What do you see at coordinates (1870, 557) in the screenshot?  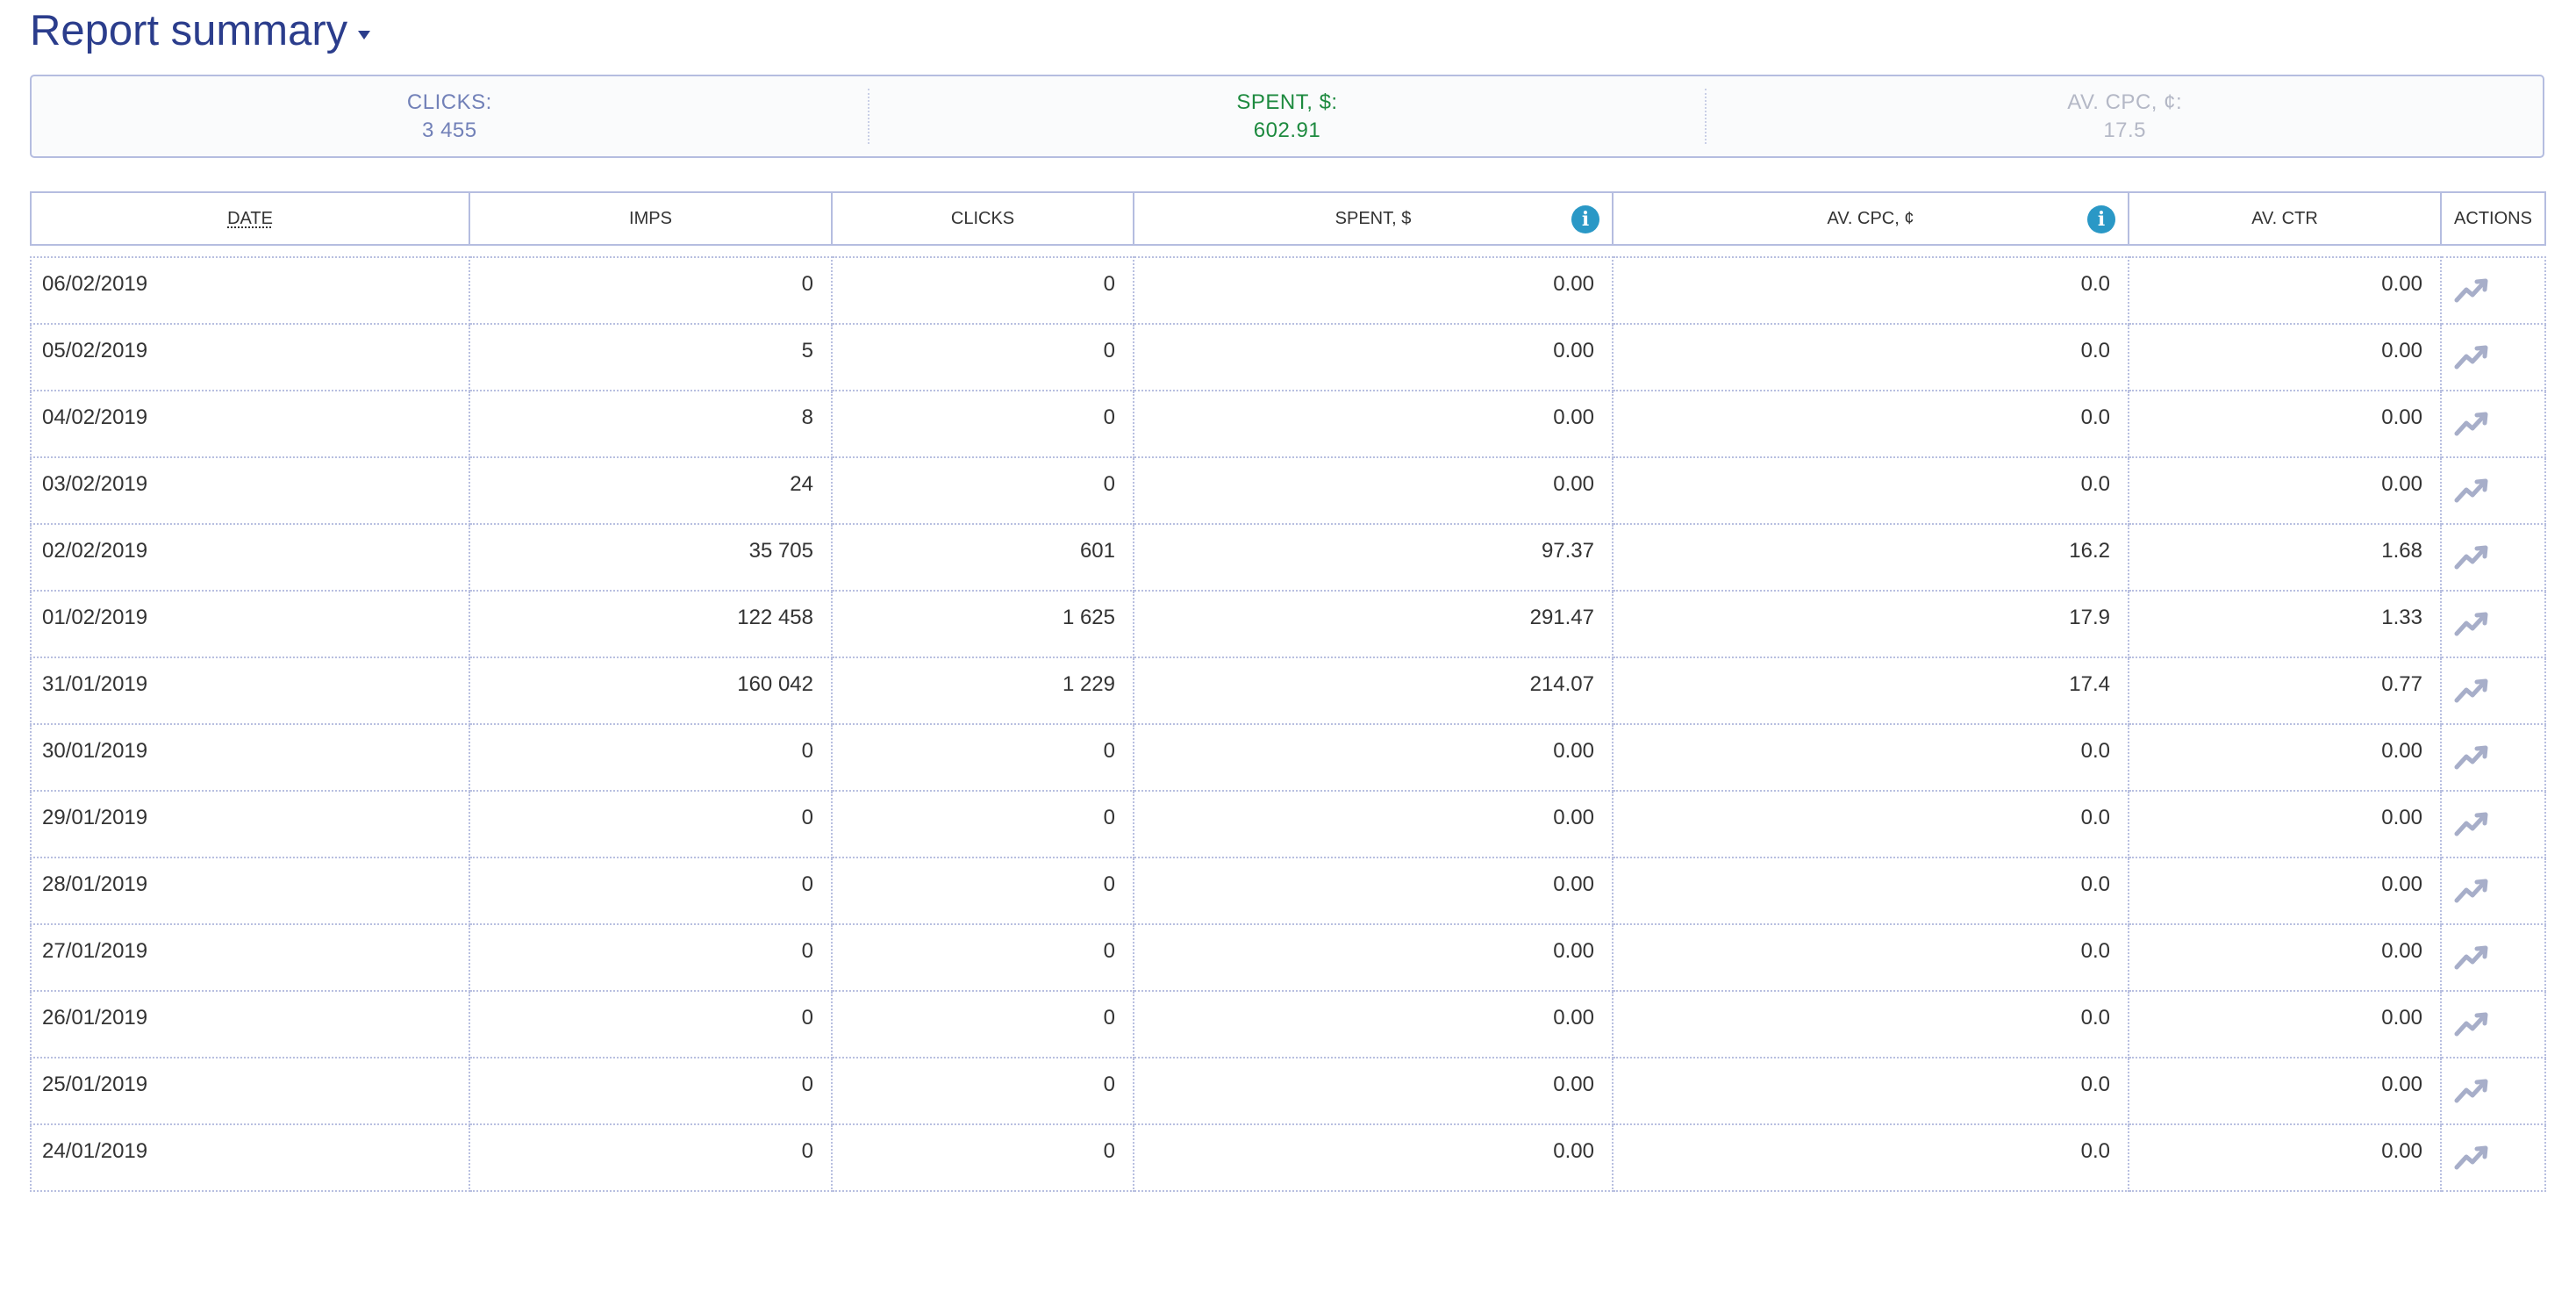 I see `cell-cpc: 16.2` at bounding box center [1870, 557].